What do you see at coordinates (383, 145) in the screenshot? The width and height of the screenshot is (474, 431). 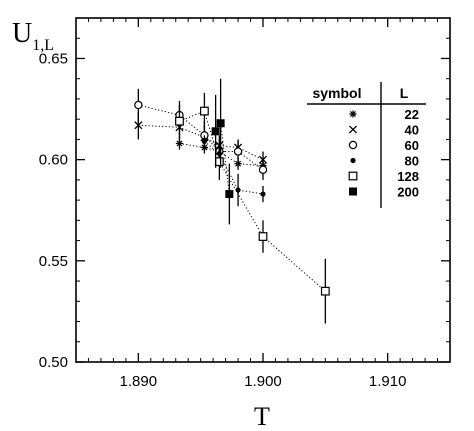 I see `legend-row: 60` at bounding box center [383, 145].